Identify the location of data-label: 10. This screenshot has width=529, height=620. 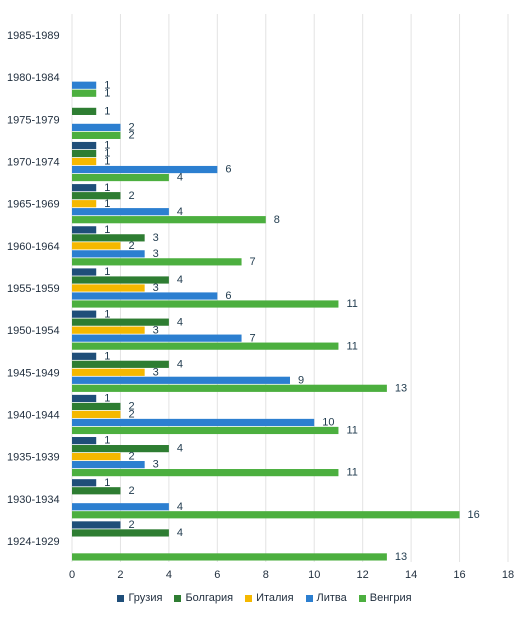
(328, 423).